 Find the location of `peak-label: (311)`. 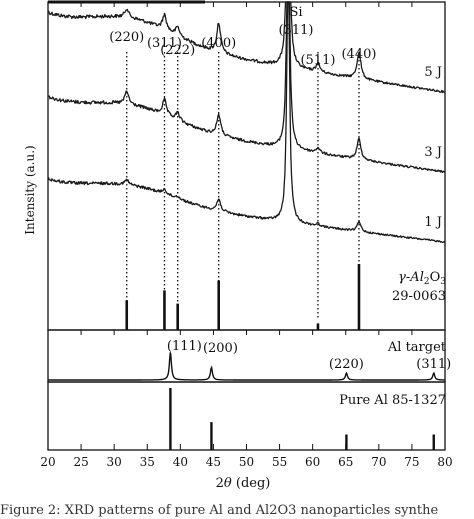

peak-label: (311) is located at coordinates (164, 43).